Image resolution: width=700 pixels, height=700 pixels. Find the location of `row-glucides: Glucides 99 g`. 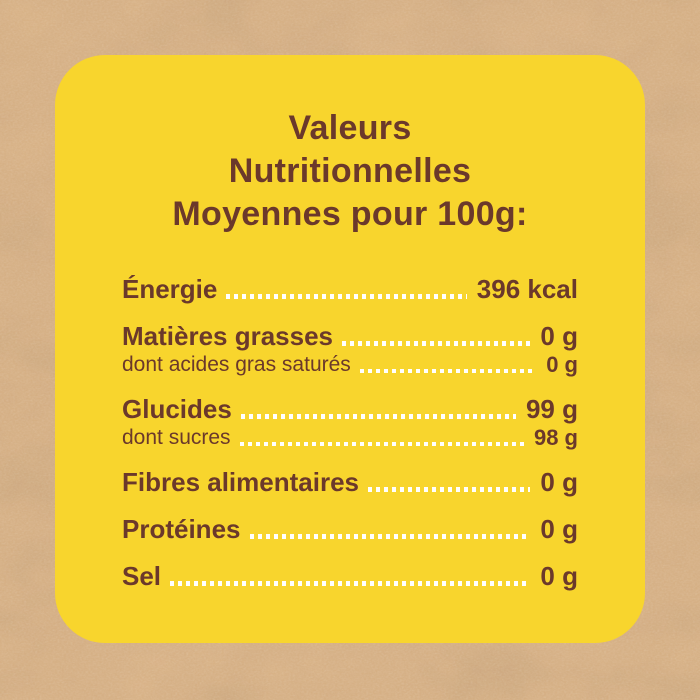

row-glucides: Glucides 99 g is located at coordinates (350, 409).